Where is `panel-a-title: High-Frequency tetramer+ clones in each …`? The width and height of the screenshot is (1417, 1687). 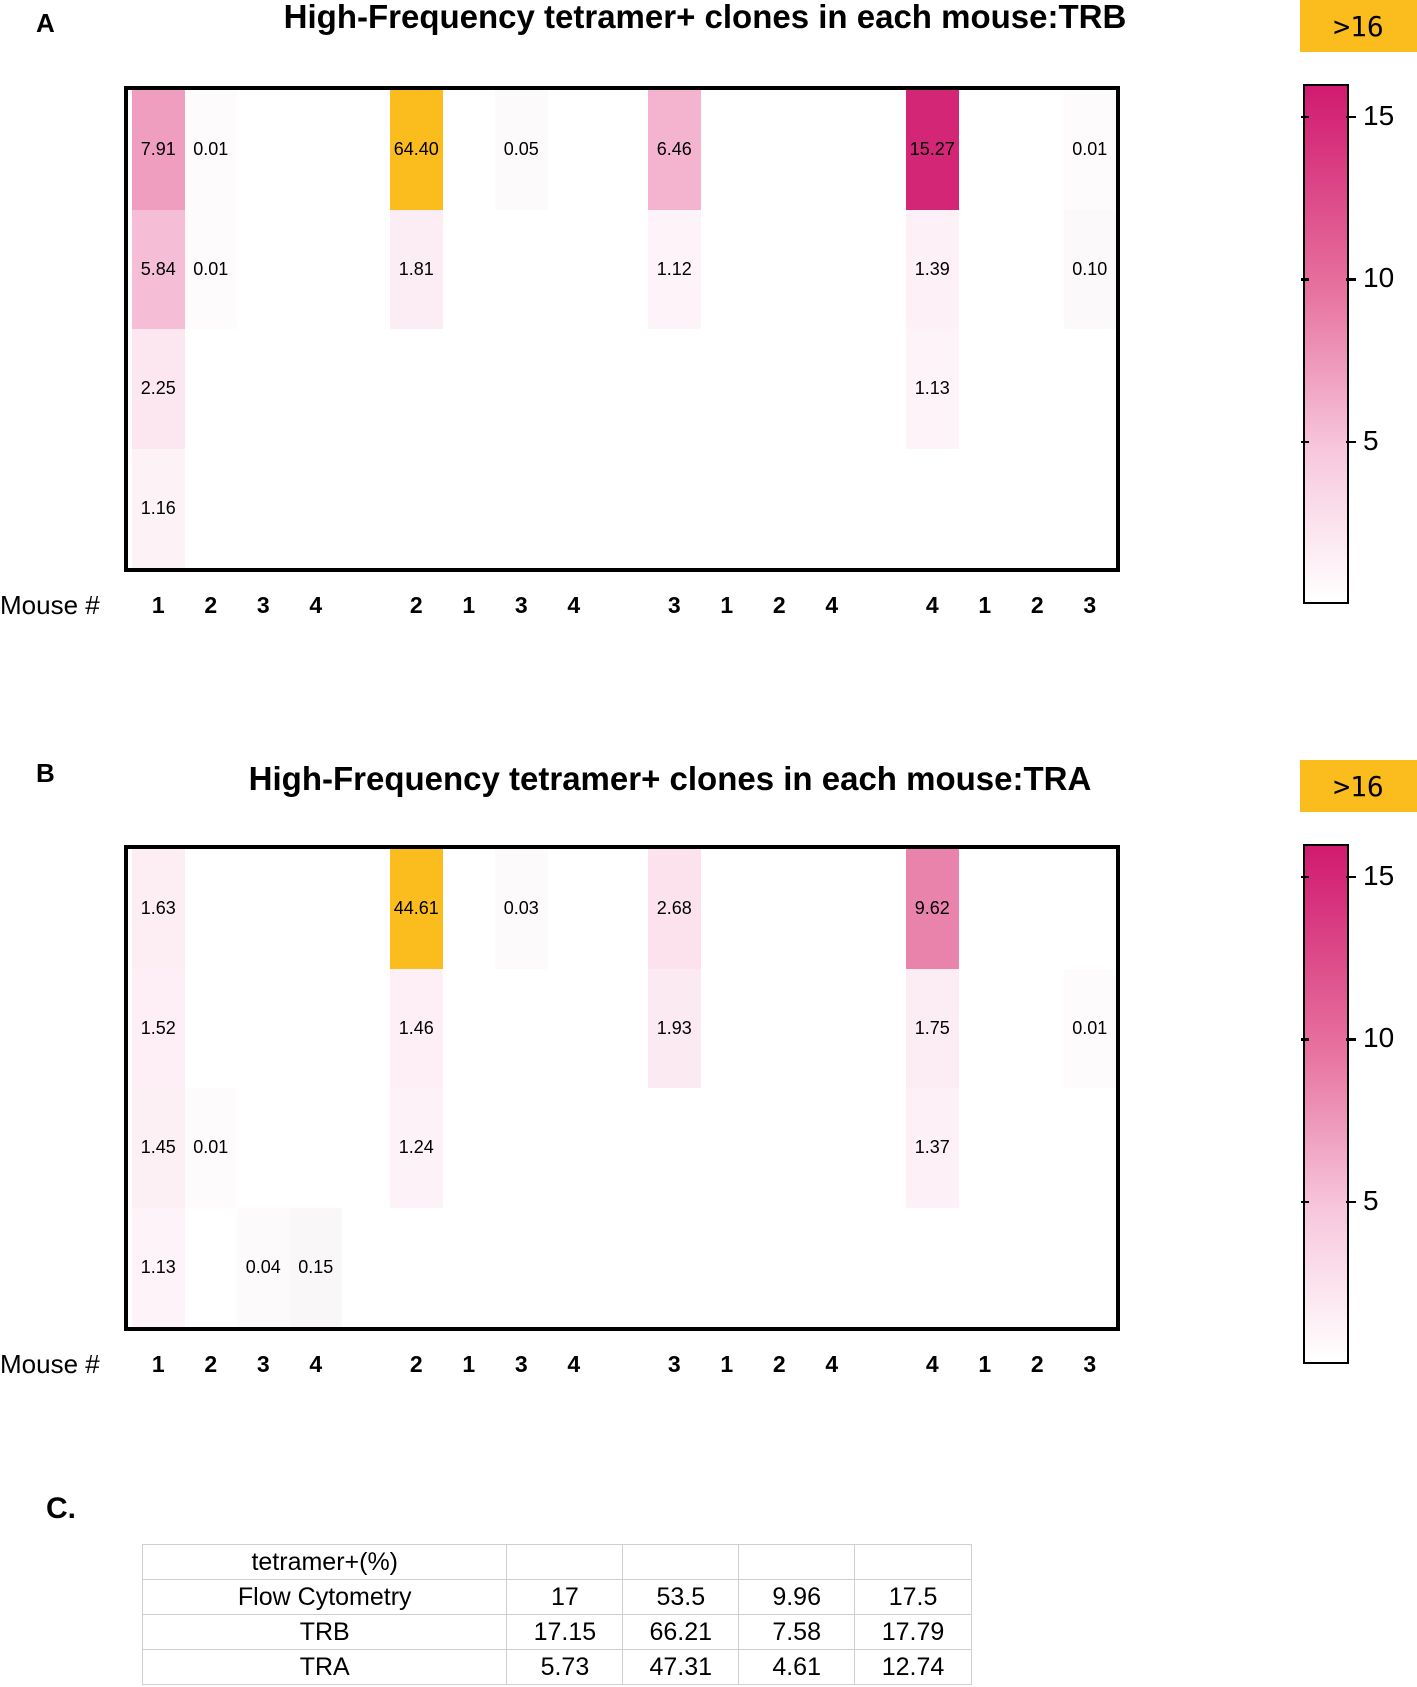
panel-a-title: High-Frequency tetramer+ clones in each … is located at coordinates (705, 17).